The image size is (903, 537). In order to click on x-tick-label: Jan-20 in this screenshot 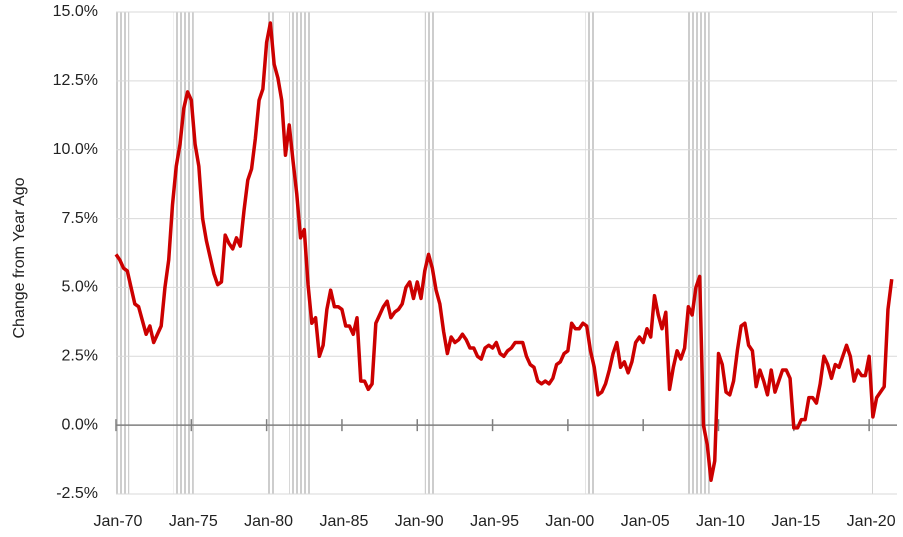, I will do `click(871, 521)`.